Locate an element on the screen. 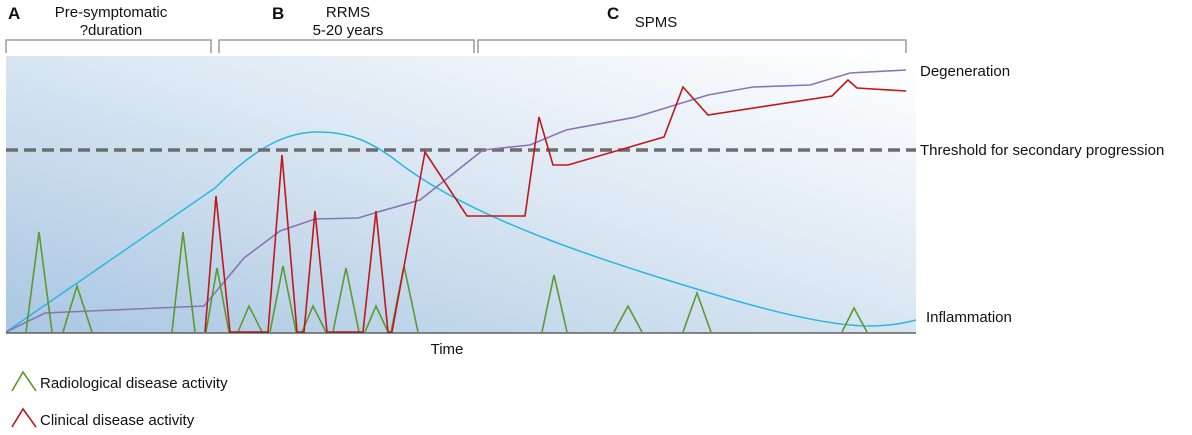  legend-clinical-swatch is located at coordinates (24, 417).